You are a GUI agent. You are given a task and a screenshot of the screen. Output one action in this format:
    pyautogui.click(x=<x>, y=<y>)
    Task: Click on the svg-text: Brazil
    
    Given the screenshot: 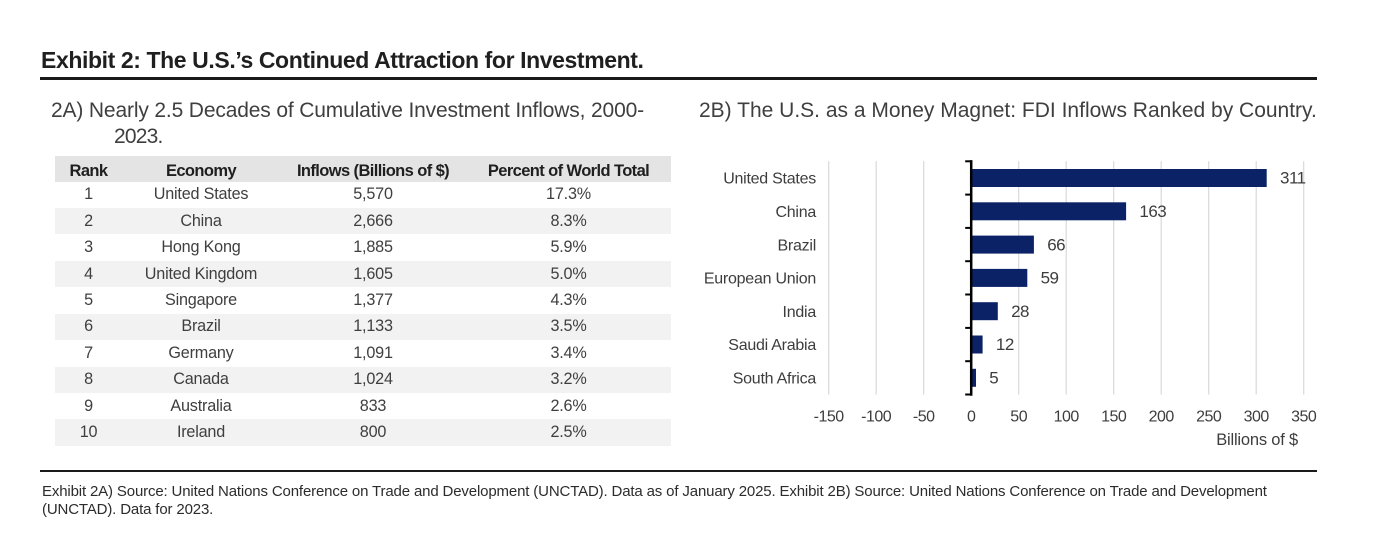 What is the action you would take?
    pyautogui.click(x=796, y=245)
    